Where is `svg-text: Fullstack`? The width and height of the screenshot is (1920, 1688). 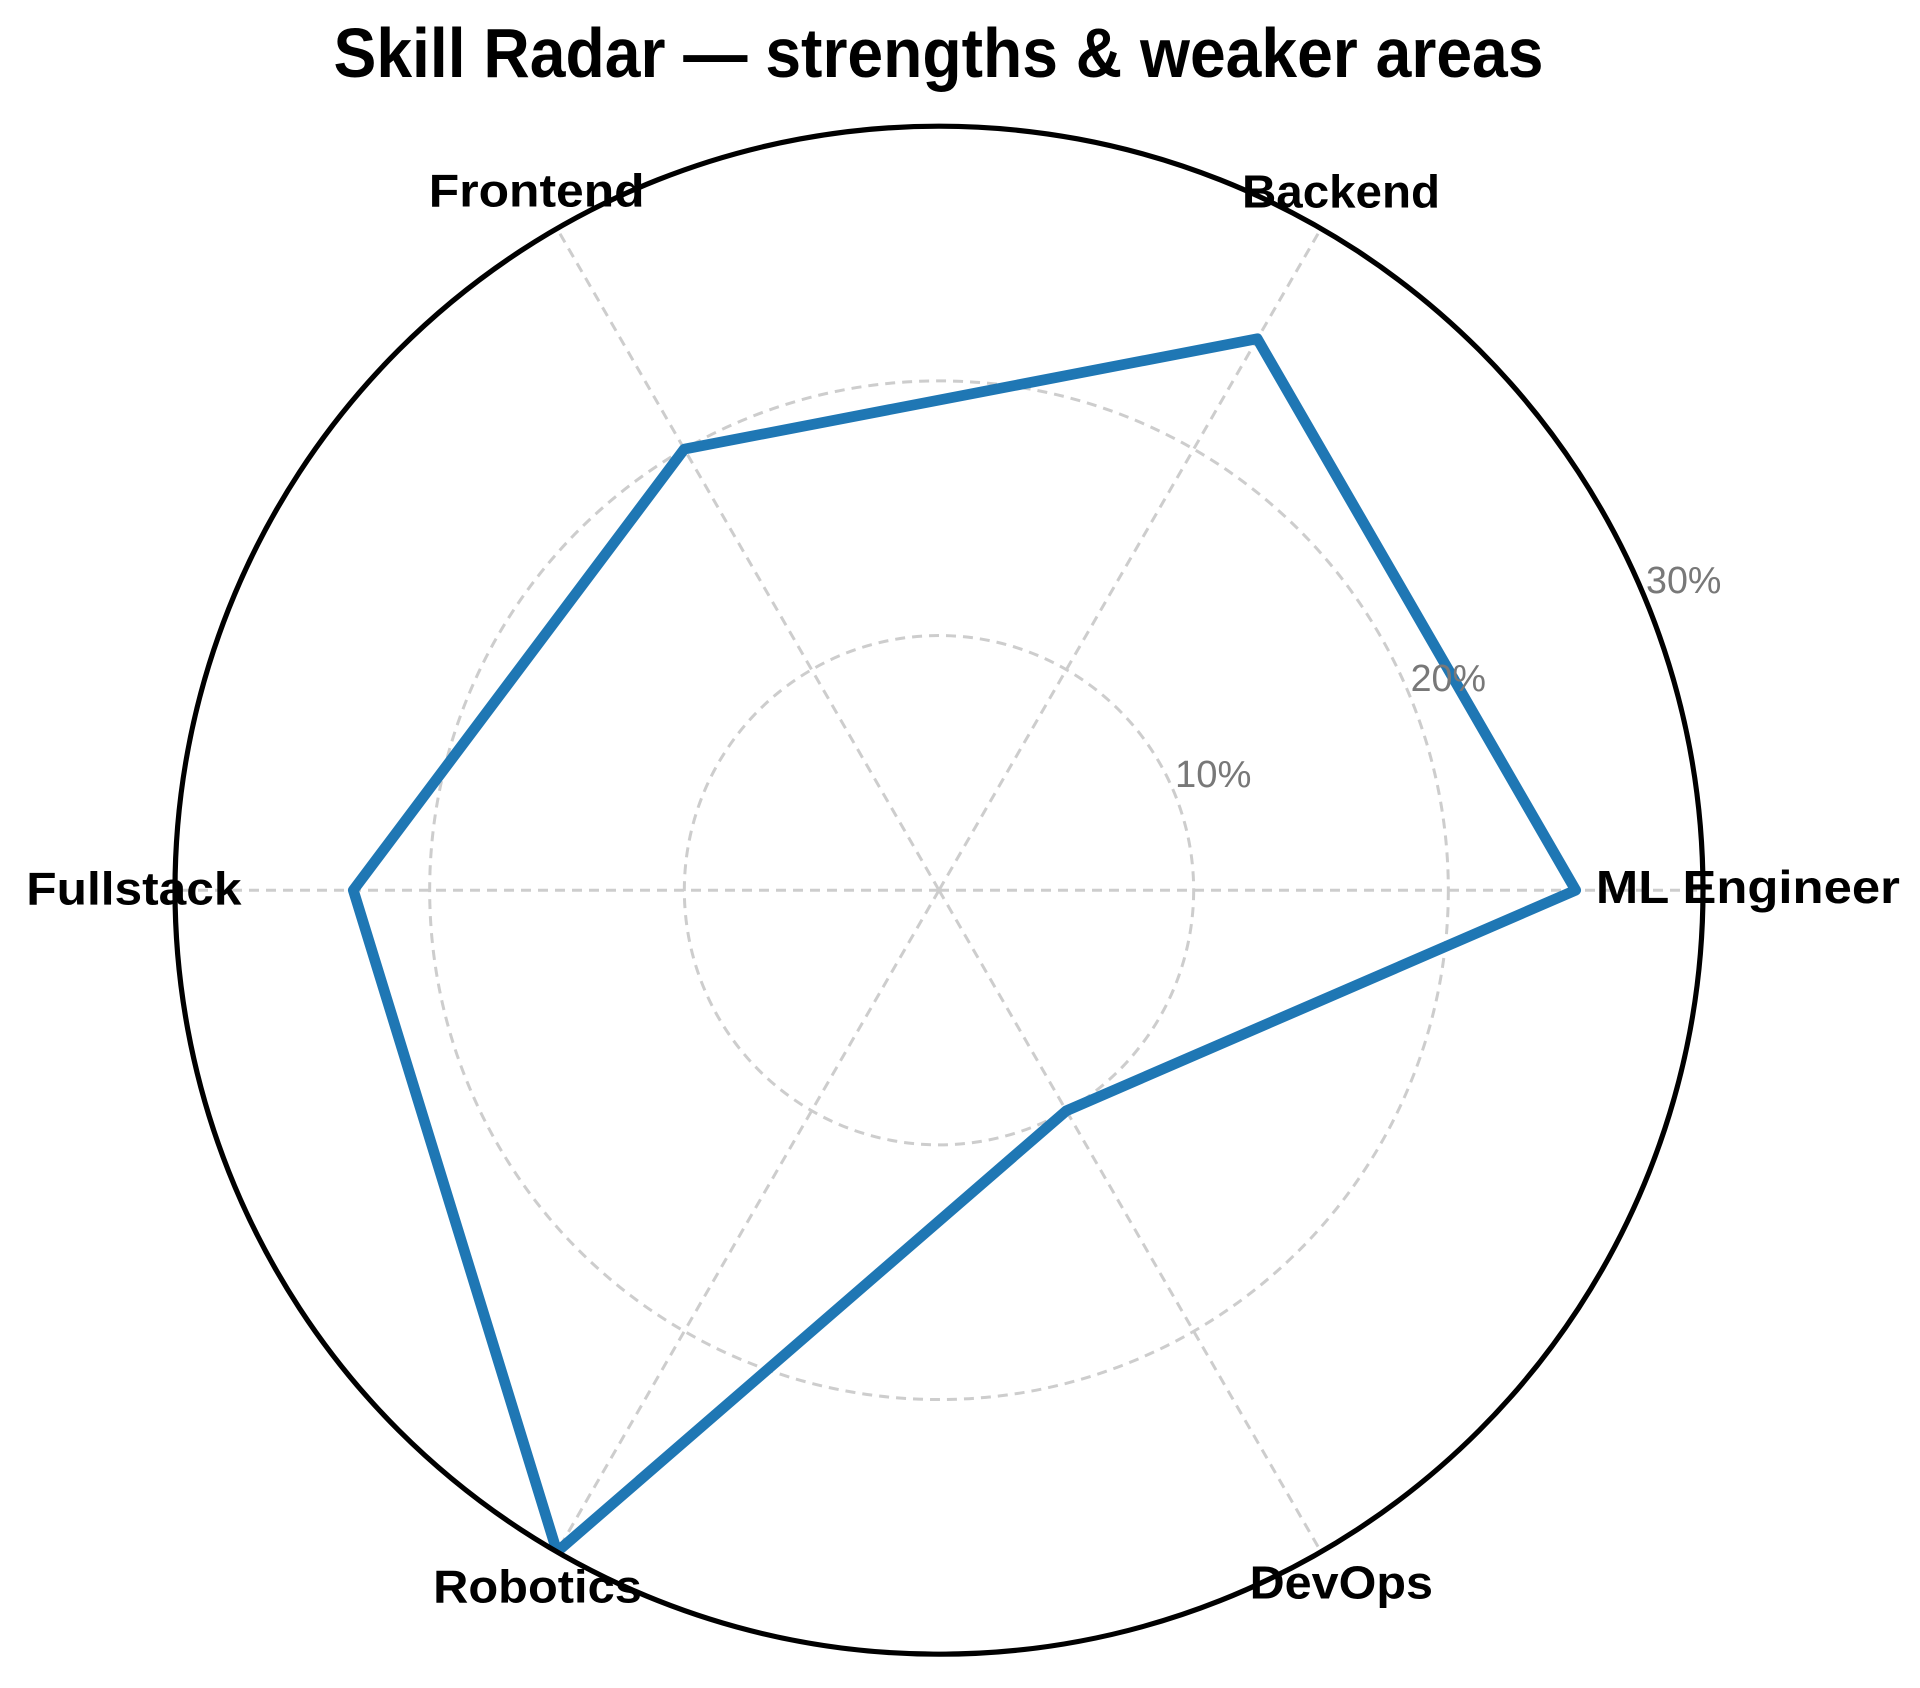
svg-text: Fullstack is located at coordinates (134, 889).